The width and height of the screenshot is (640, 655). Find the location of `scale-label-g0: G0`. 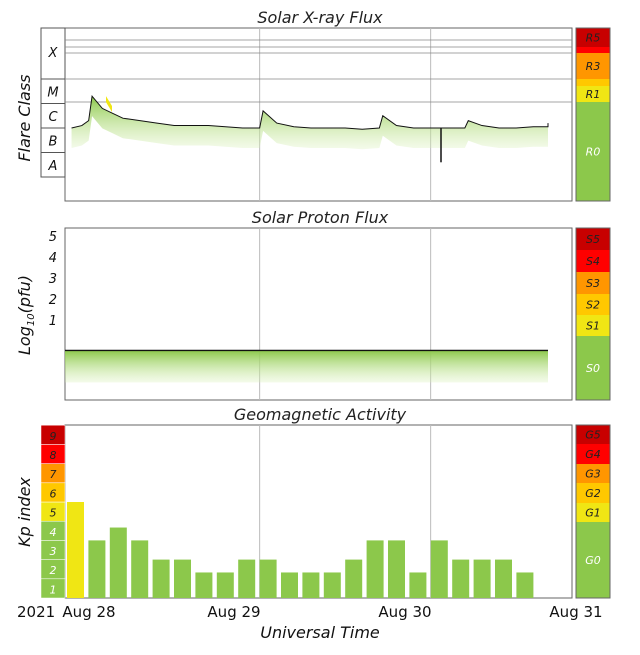

scale-label-g0: G0 is located at coordinates (593, 560).